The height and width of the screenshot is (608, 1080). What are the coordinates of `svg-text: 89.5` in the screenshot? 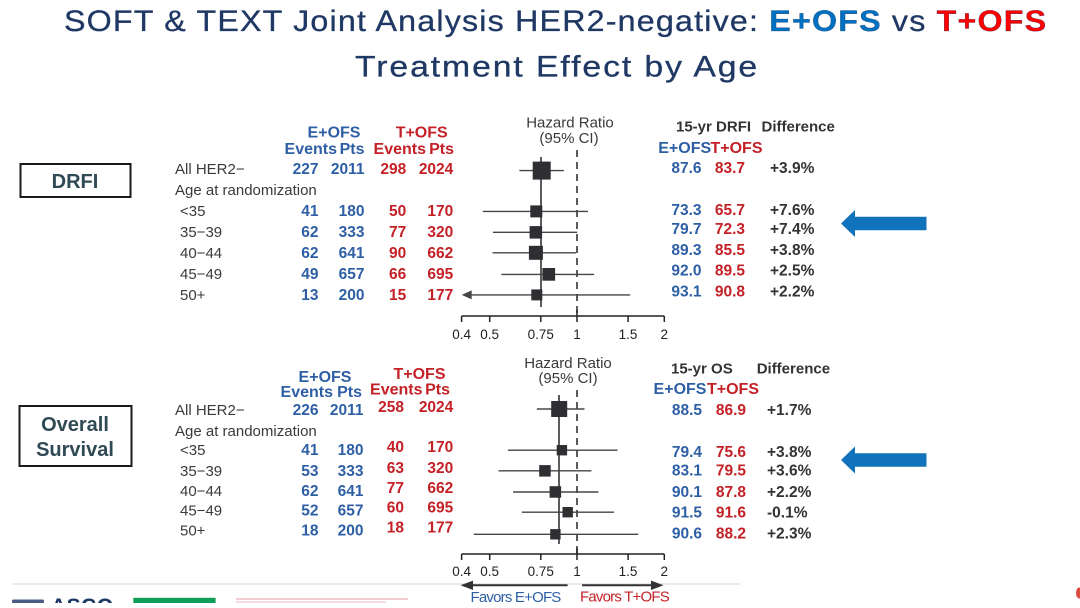 It's located at (730, 271).